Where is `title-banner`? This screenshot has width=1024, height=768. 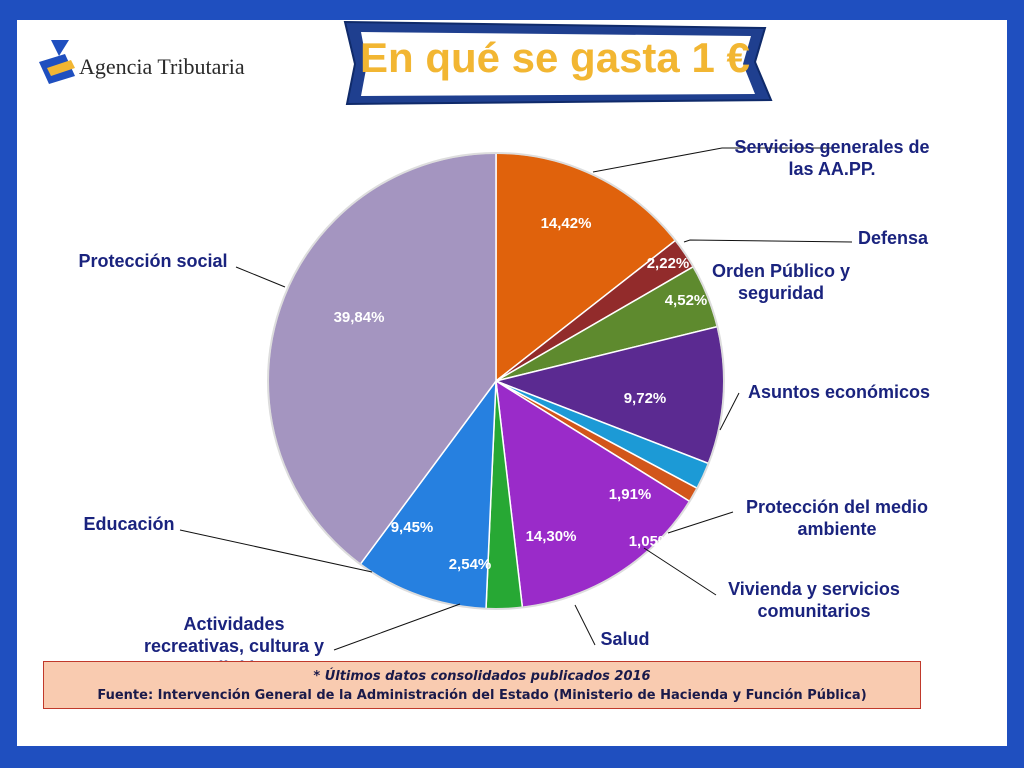
title-banner is located at coordinates (558, 63).